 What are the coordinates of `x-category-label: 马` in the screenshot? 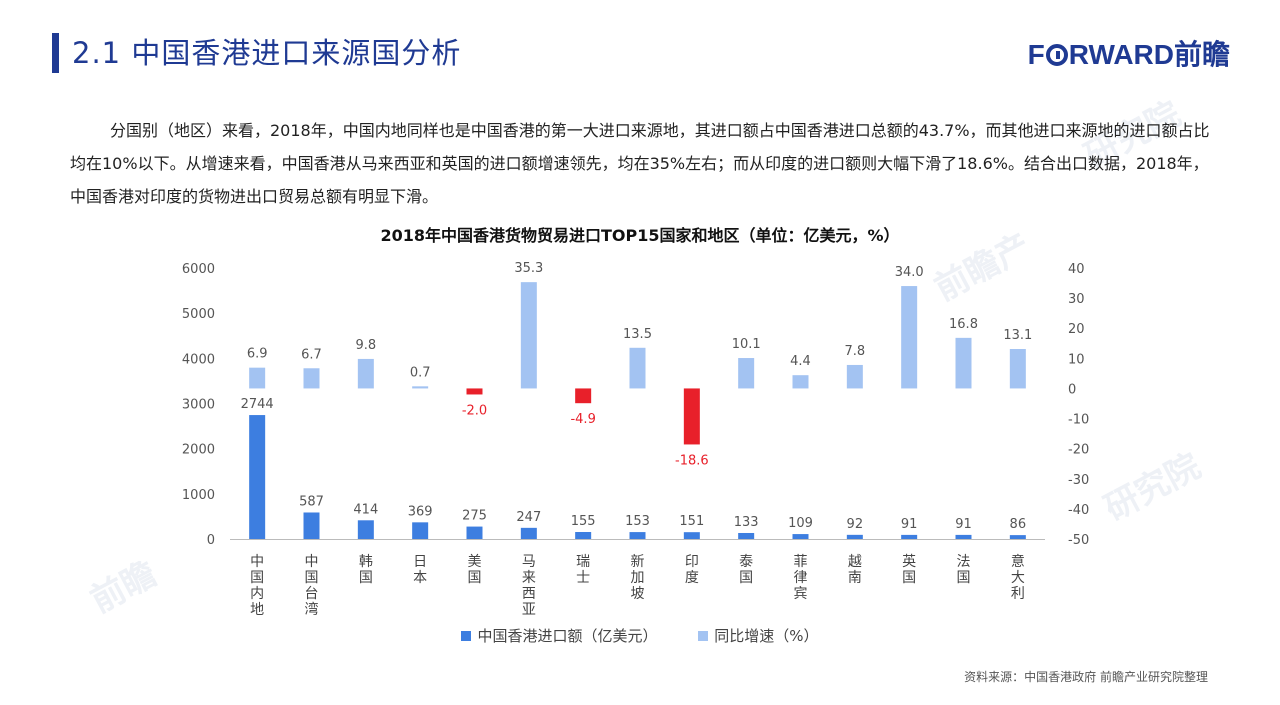 It's located at (529, 562).